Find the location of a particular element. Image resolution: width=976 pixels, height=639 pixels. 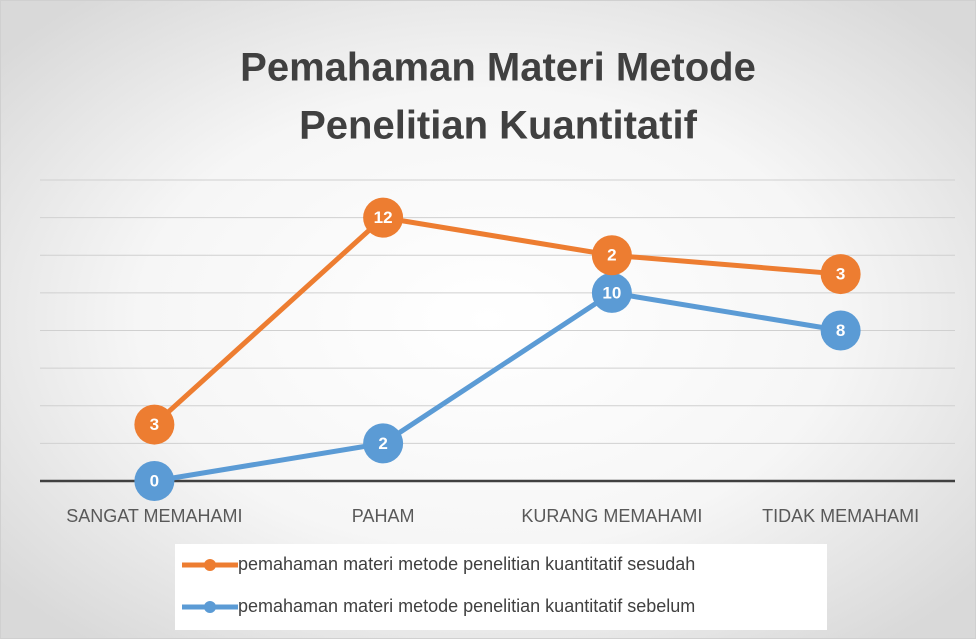

chart-title: Pemahaman Materi Metode is located at coordinates (498, 68).